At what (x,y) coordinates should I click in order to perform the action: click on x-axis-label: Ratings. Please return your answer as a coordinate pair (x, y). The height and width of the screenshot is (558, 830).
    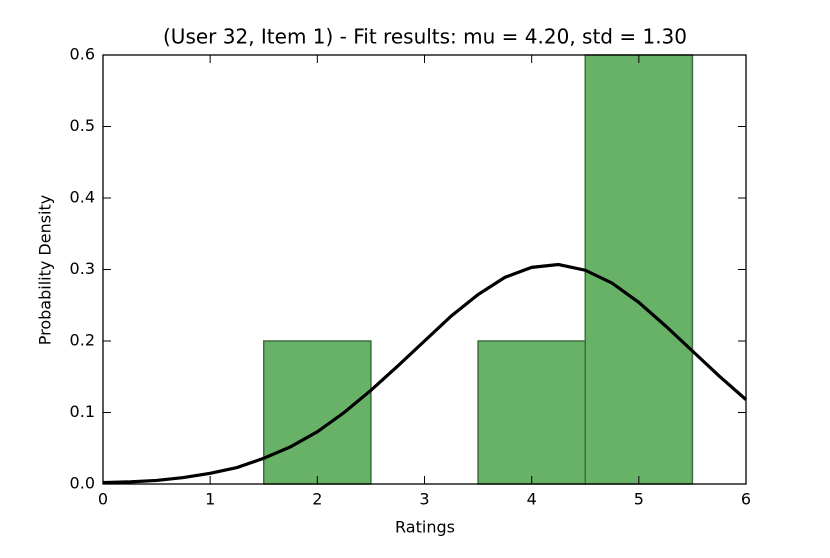
    Looking at the image, I should click on (425, 527).